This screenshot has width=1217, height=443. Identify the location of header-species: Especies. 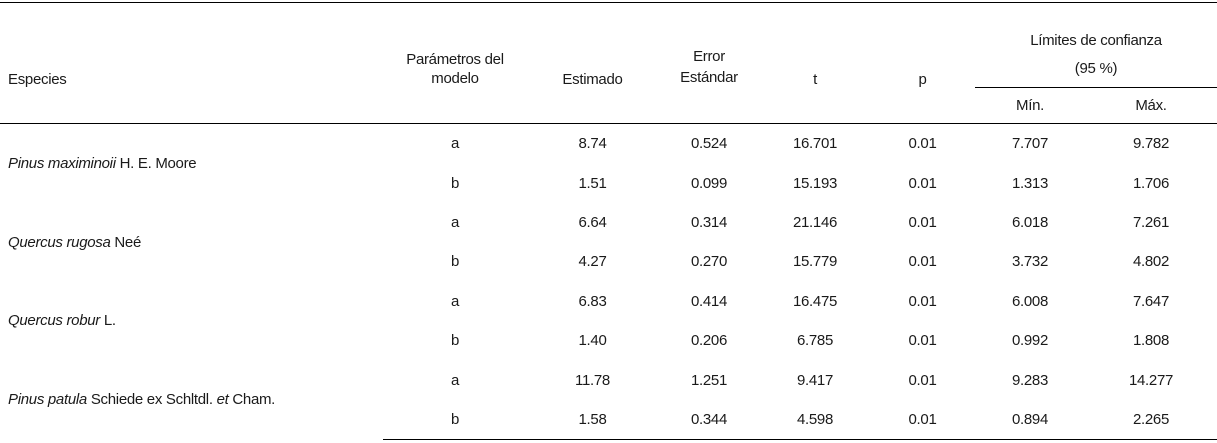
(191, 45).